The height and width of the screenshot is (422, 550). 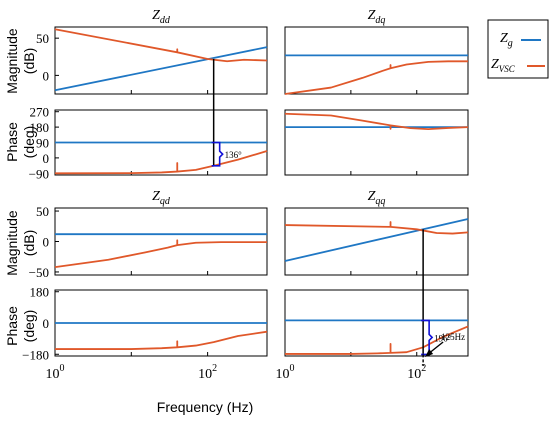 What do you see at coordinates (217, 154) in the screenshot?
I see `phase-margin-dd-bracket` at bounding box center [217, 154].